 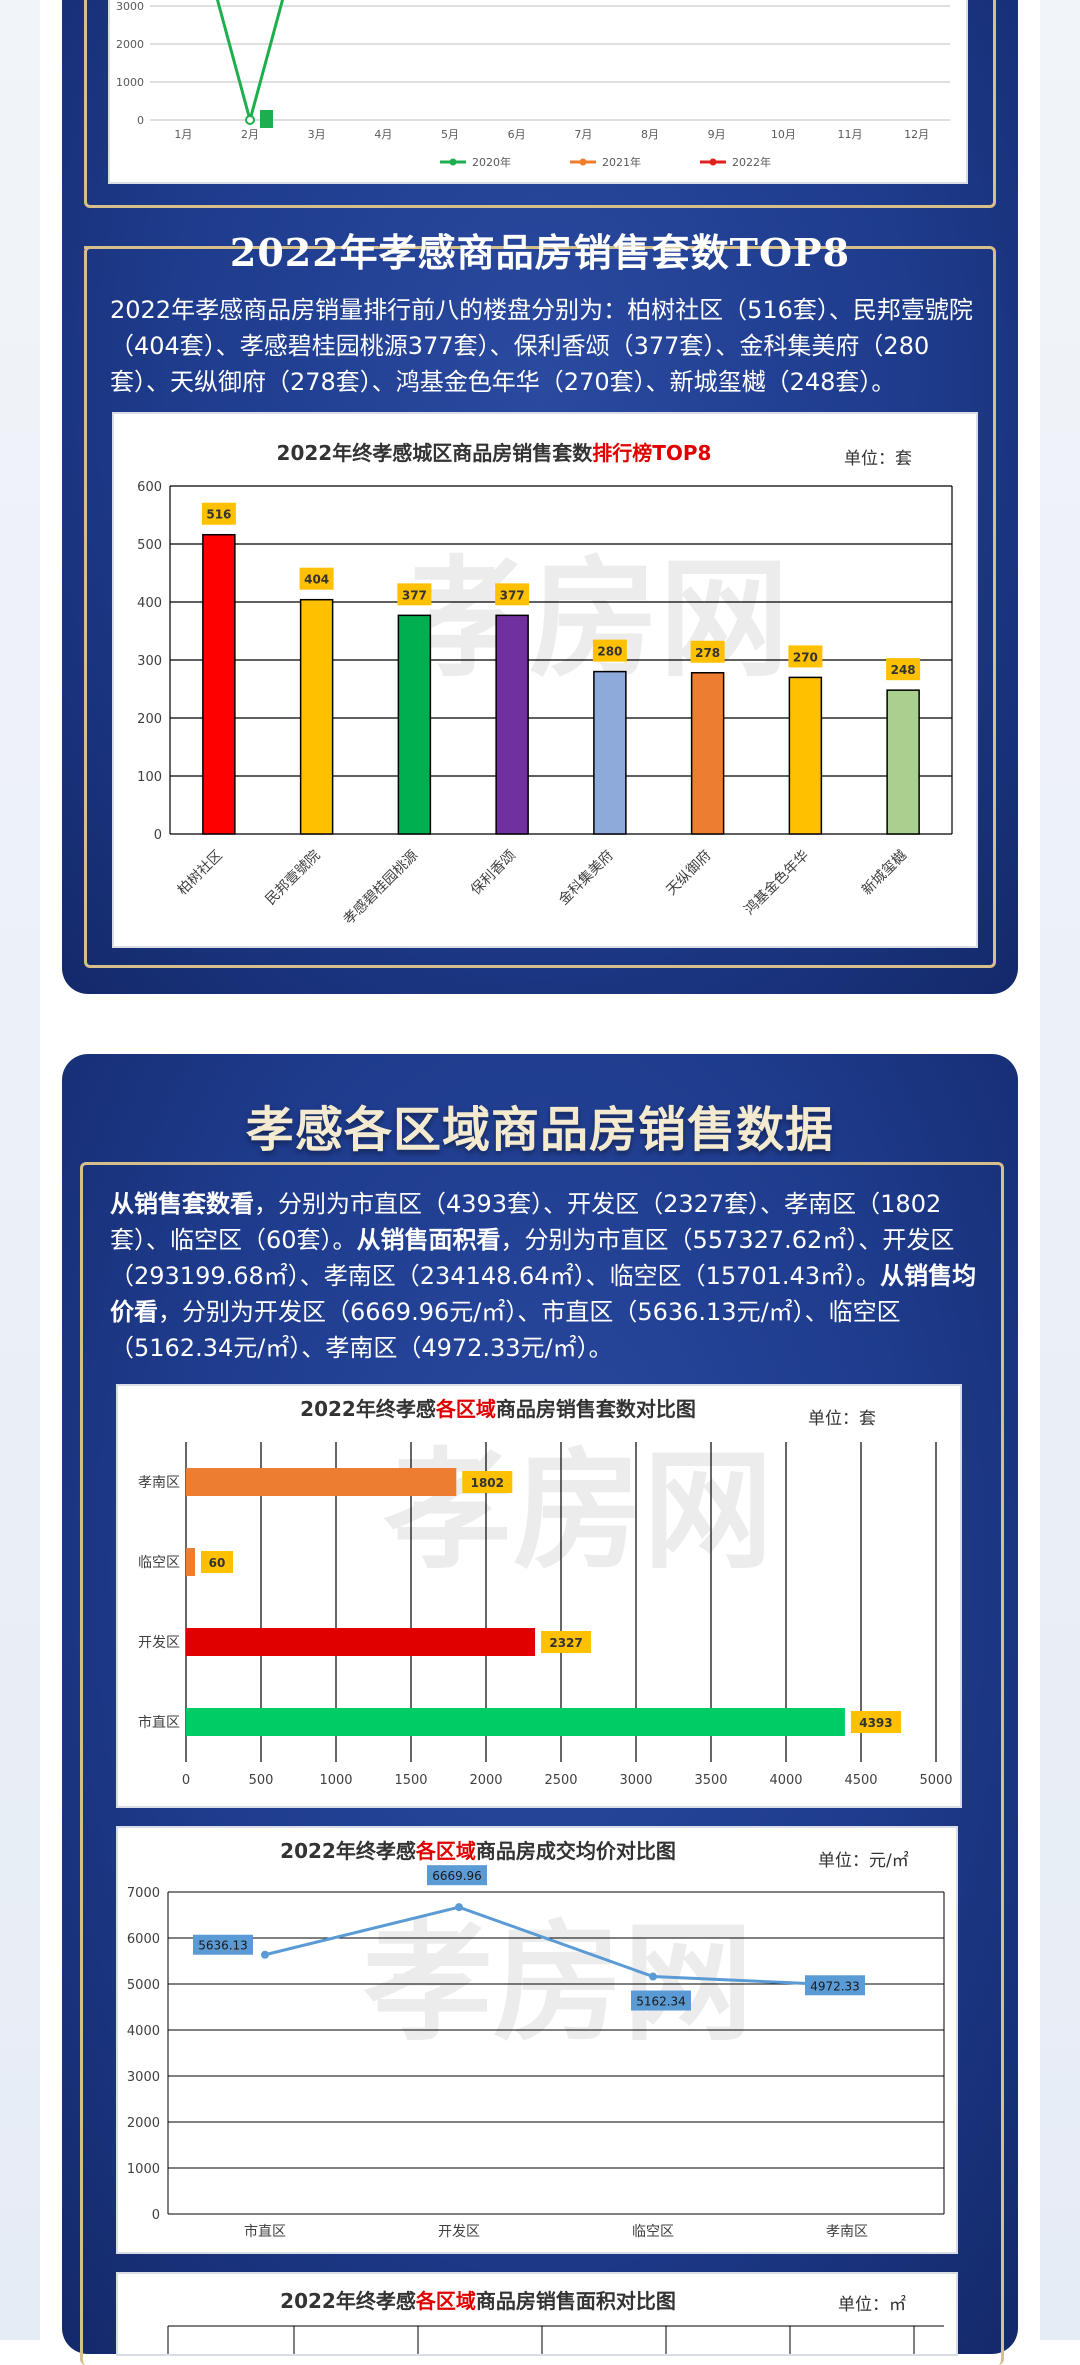 I want to click on region-area-chart: 2022年终孝感各区域商品房销售面积对比图 单位：㎡, so click(x=537, y=2314).